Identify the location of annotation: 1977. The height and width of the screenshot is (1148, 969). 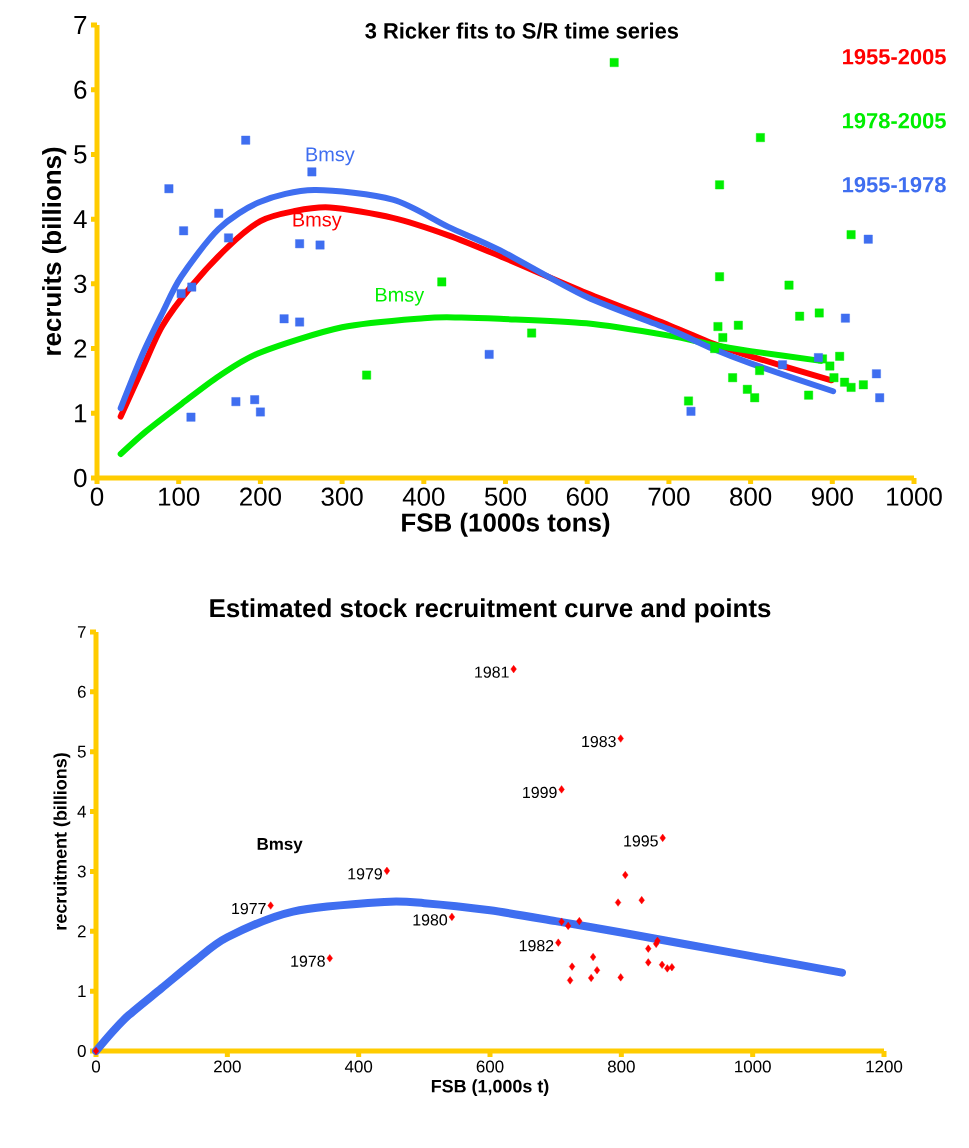
(249, 908).